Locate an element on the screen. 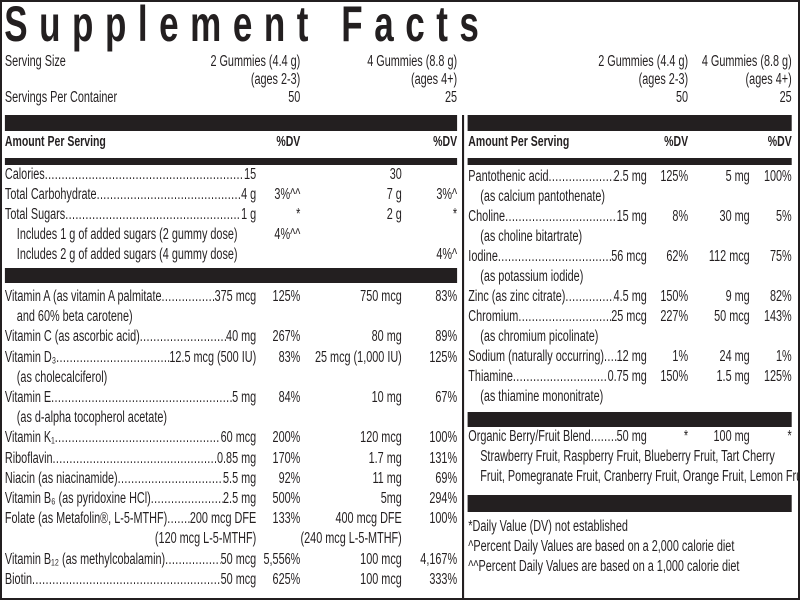 This screenshot has width=800, height=600. nutrient-name: Vitamin K₁ is located at coordinates (29, 438).